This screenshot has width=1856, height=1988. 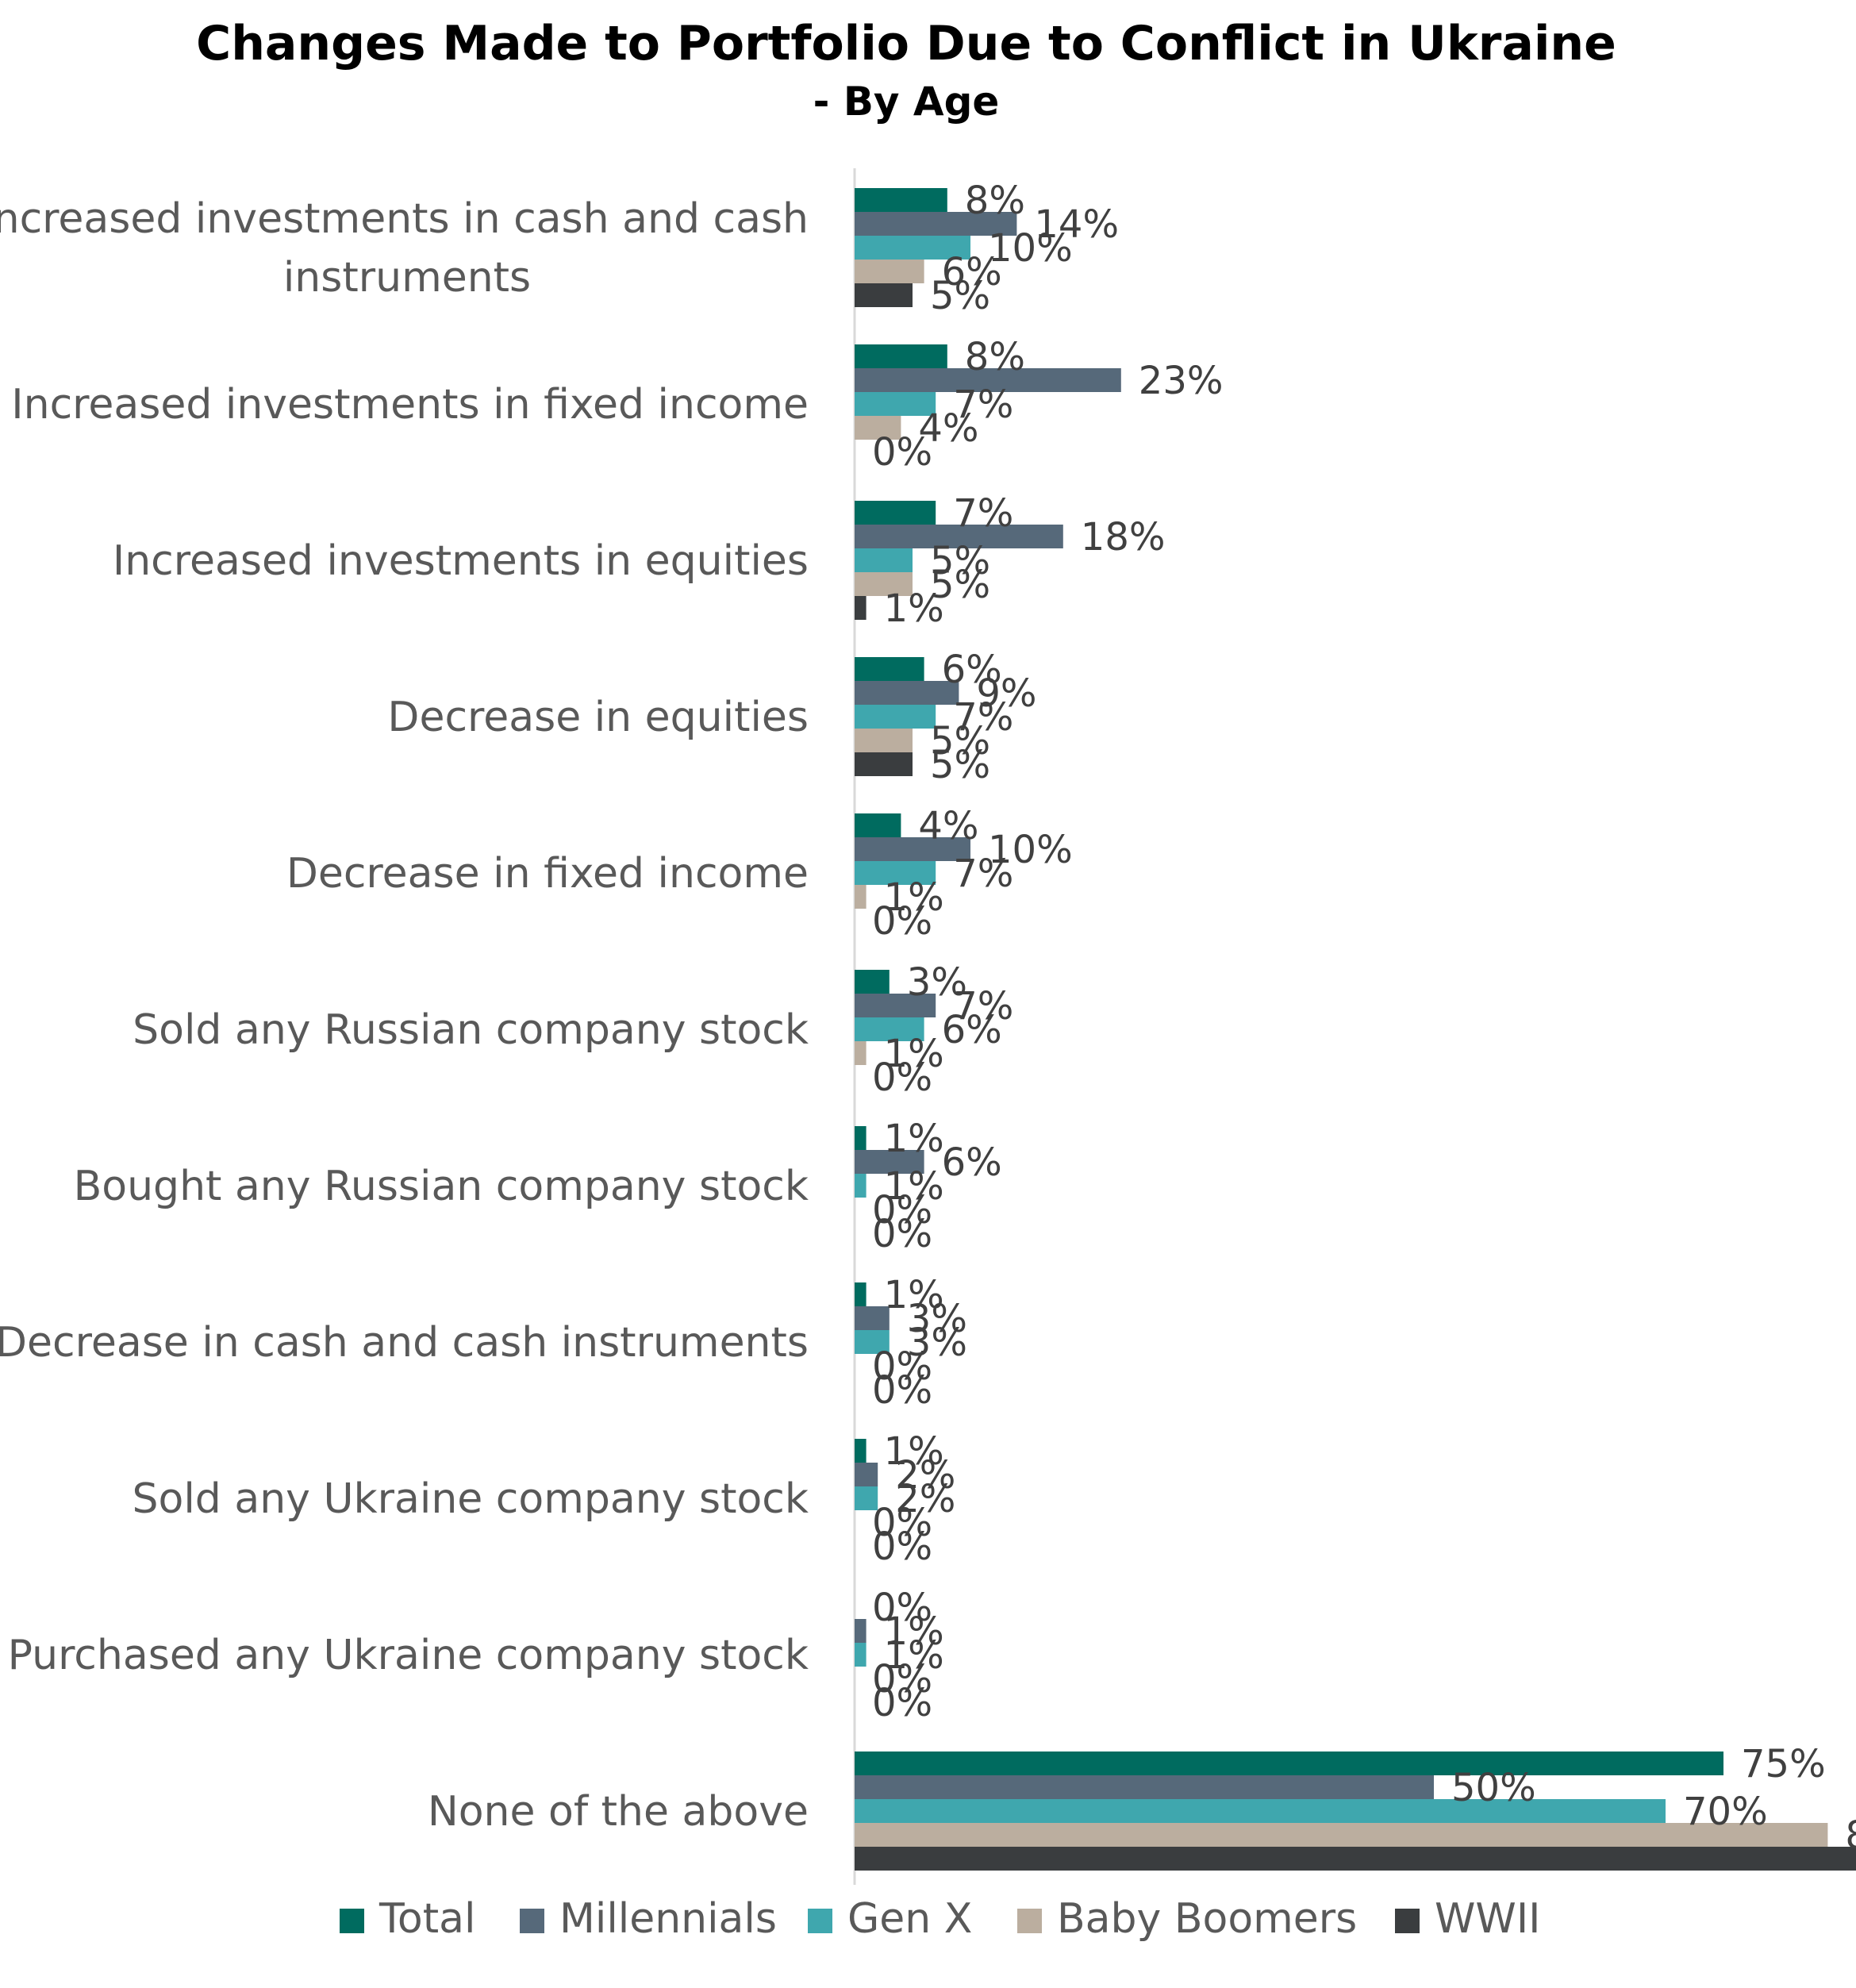 What do you see at coordinates (427, 1919) in the screenshot?
I see `legend-entry: Total` at bounding box center [427, 1919].